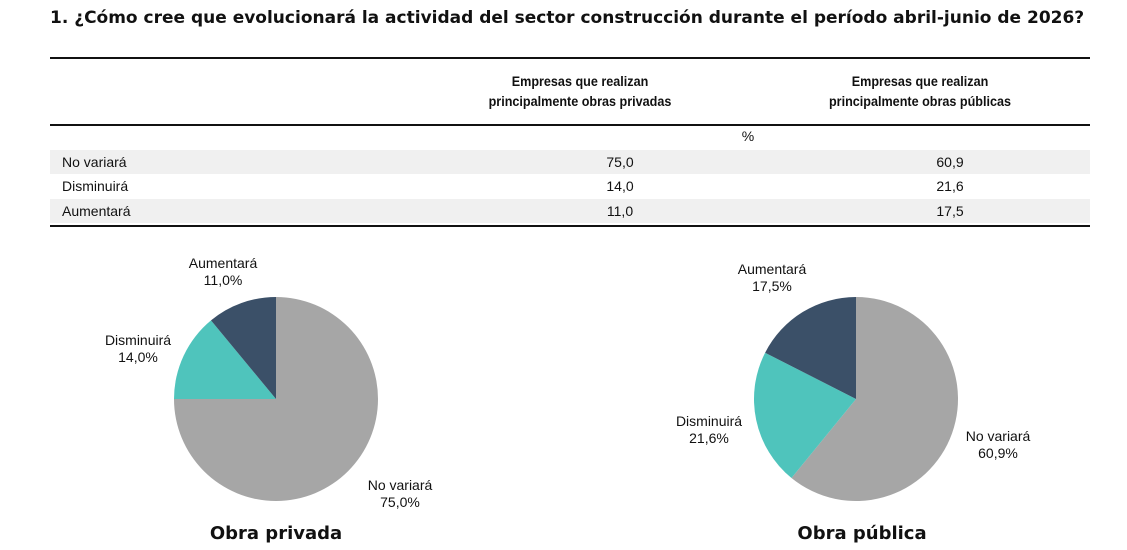  Describe the element at coordinates (772, 286) in the screenshot. I see `slice-value-label: 17,5%` at that location.